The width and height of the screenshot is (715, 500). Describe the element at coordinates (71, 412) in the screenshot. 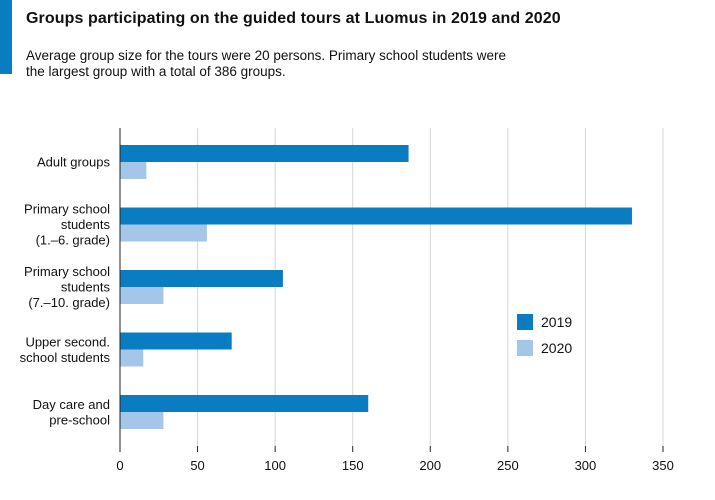

I see `category-label-4: Day care and pre-school` at that location.